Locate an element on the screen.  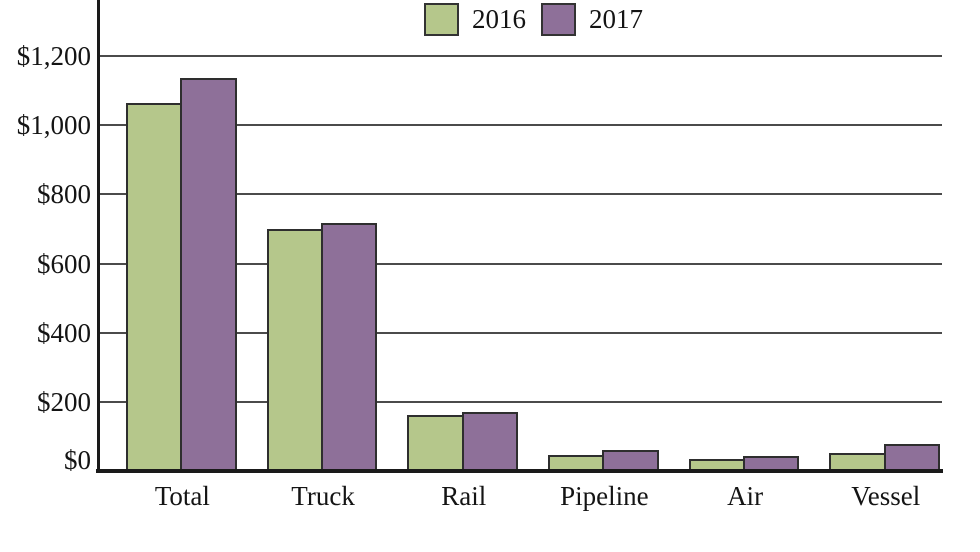
bar-truck-2017 is located at coordinates (349, 347).